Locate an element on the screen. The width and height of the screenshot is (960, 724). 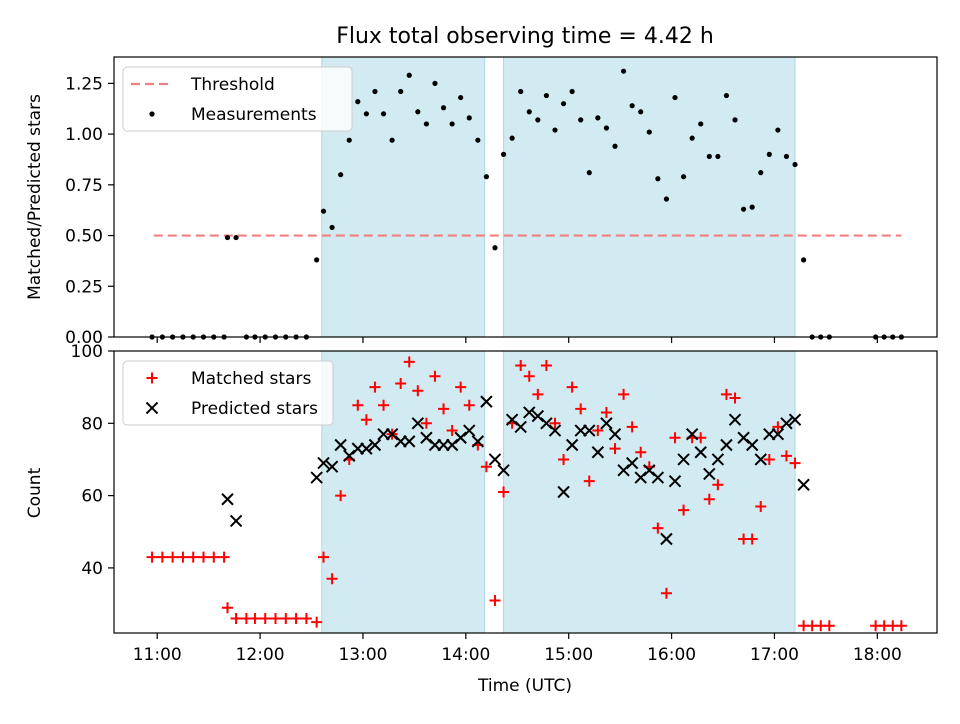
bottom-ytick-label-2: 80 is located at coordinates (92, 424).